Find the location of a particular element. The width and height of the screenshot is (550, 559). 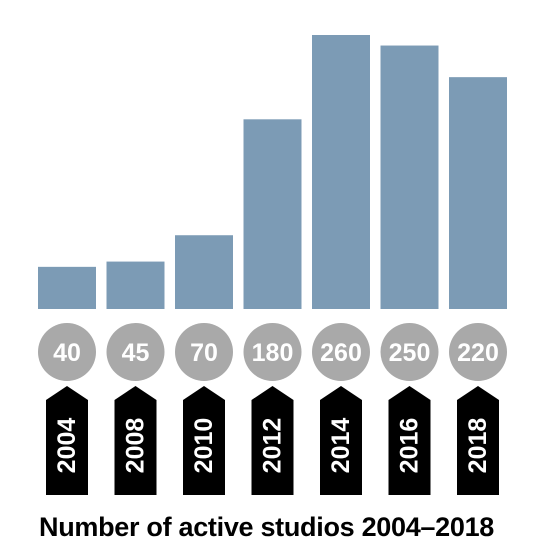

value-label-2012: 180 is located at coordinates (273, 353).